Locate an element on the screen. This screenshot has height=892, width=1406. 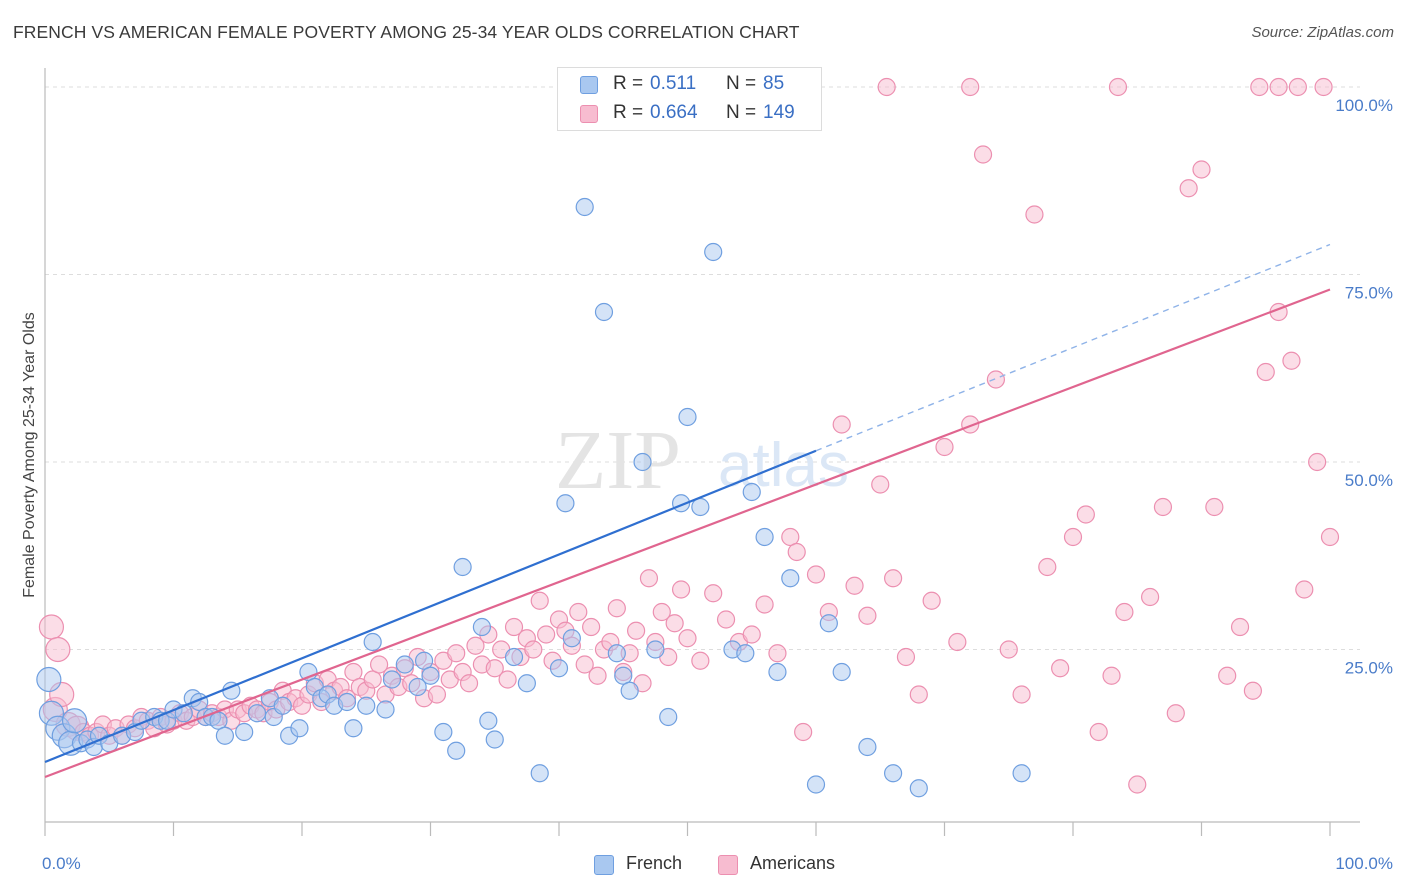
chart-source: Source: ZipAtlas.com is located at coordinates (1322, 32).